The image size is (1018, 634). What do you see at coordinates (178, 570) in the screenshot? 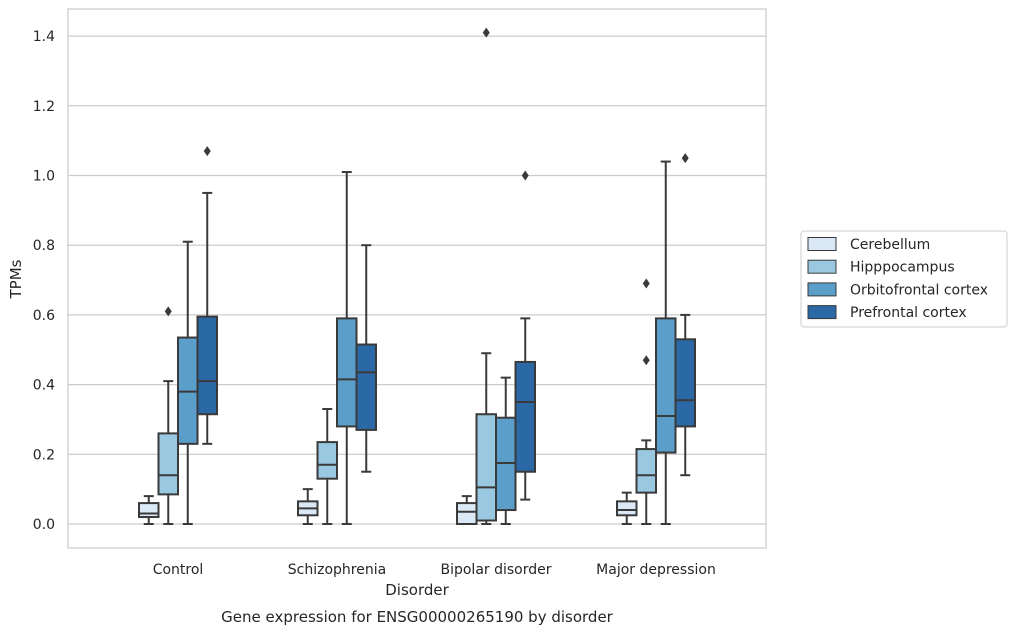
I see `x-tick-label: Control` at bounding box center [178, 570].